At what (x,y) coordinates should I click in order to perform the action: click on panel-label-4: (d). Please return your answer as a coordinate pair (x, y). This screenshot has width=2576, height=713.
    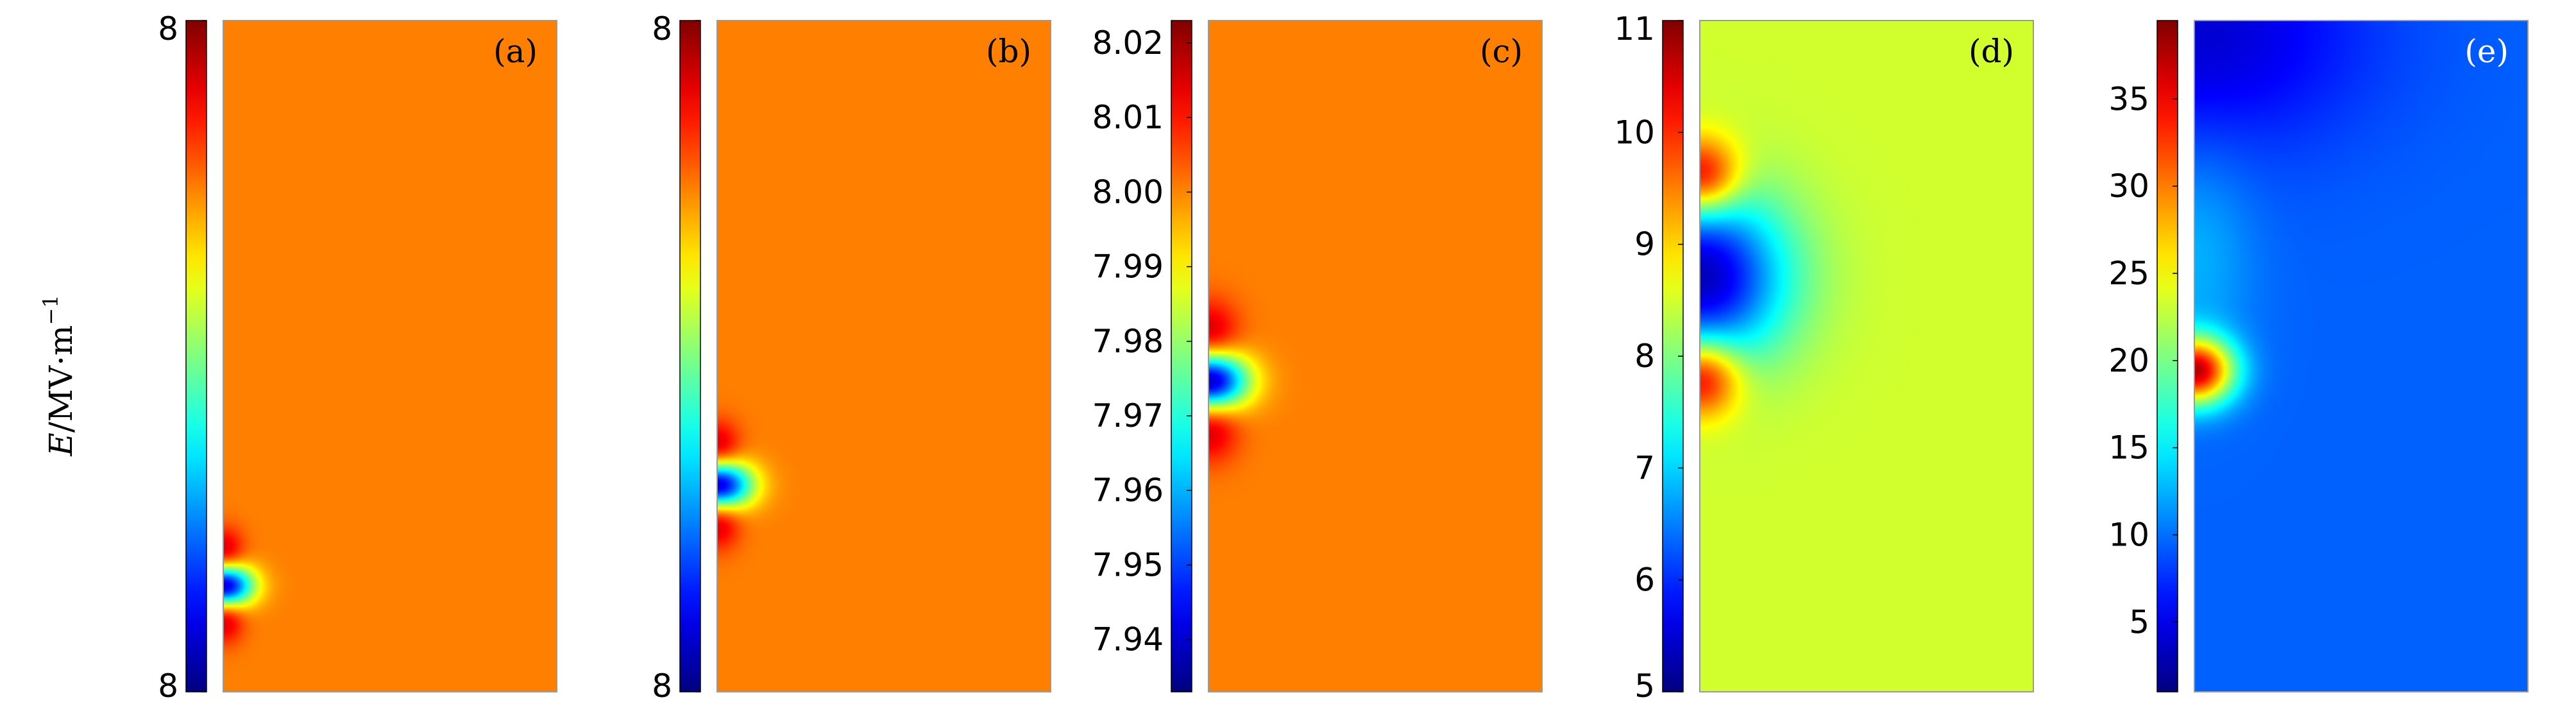
    Looking at the image, I should click on (1991, 51).